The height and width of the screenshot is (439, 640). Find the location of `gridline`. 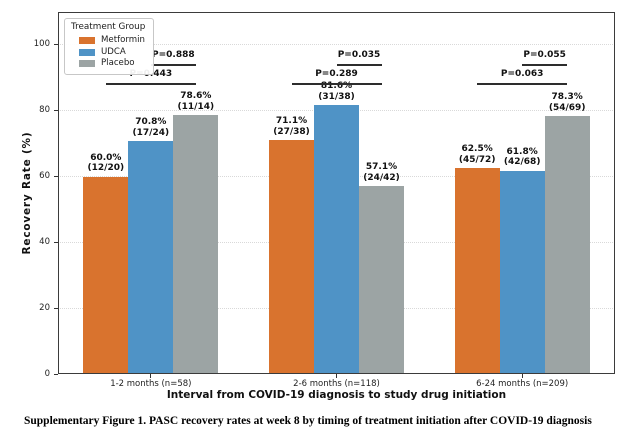

gridline is located at coordinates (336, 45).